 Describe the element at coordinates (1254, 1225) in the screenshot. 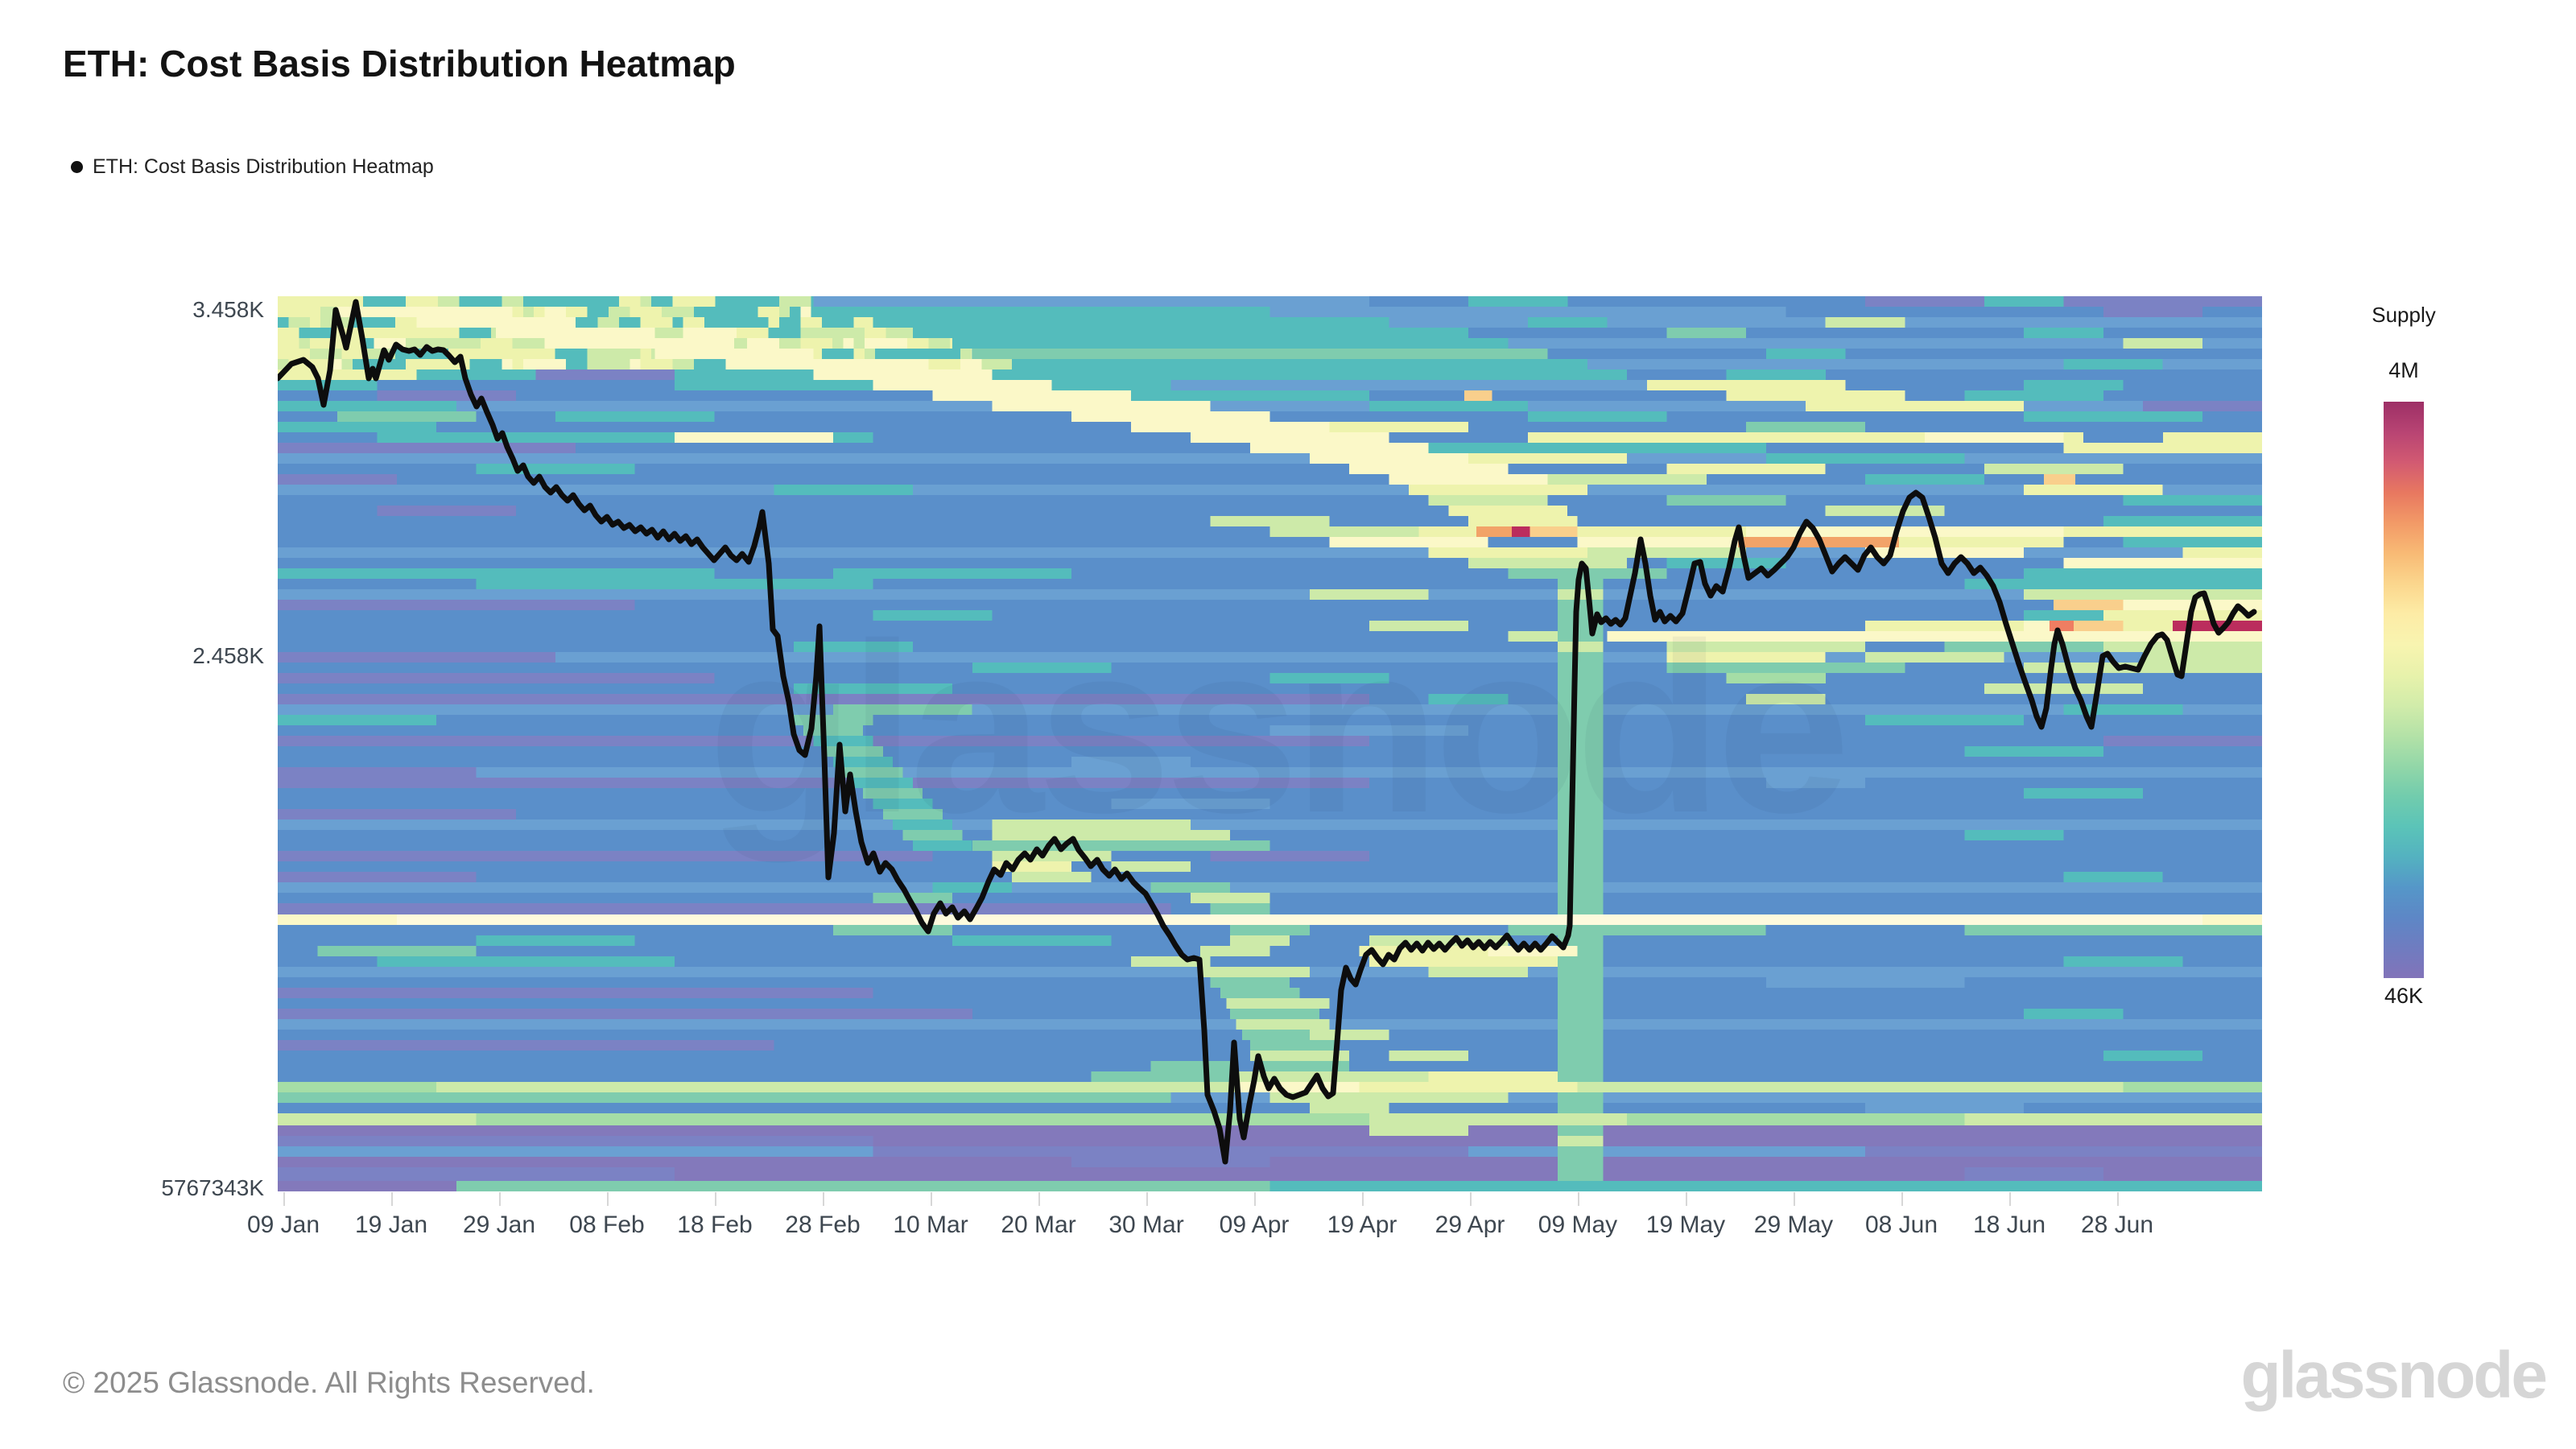

I see `x-axis-label: 09 Apr` at that location.